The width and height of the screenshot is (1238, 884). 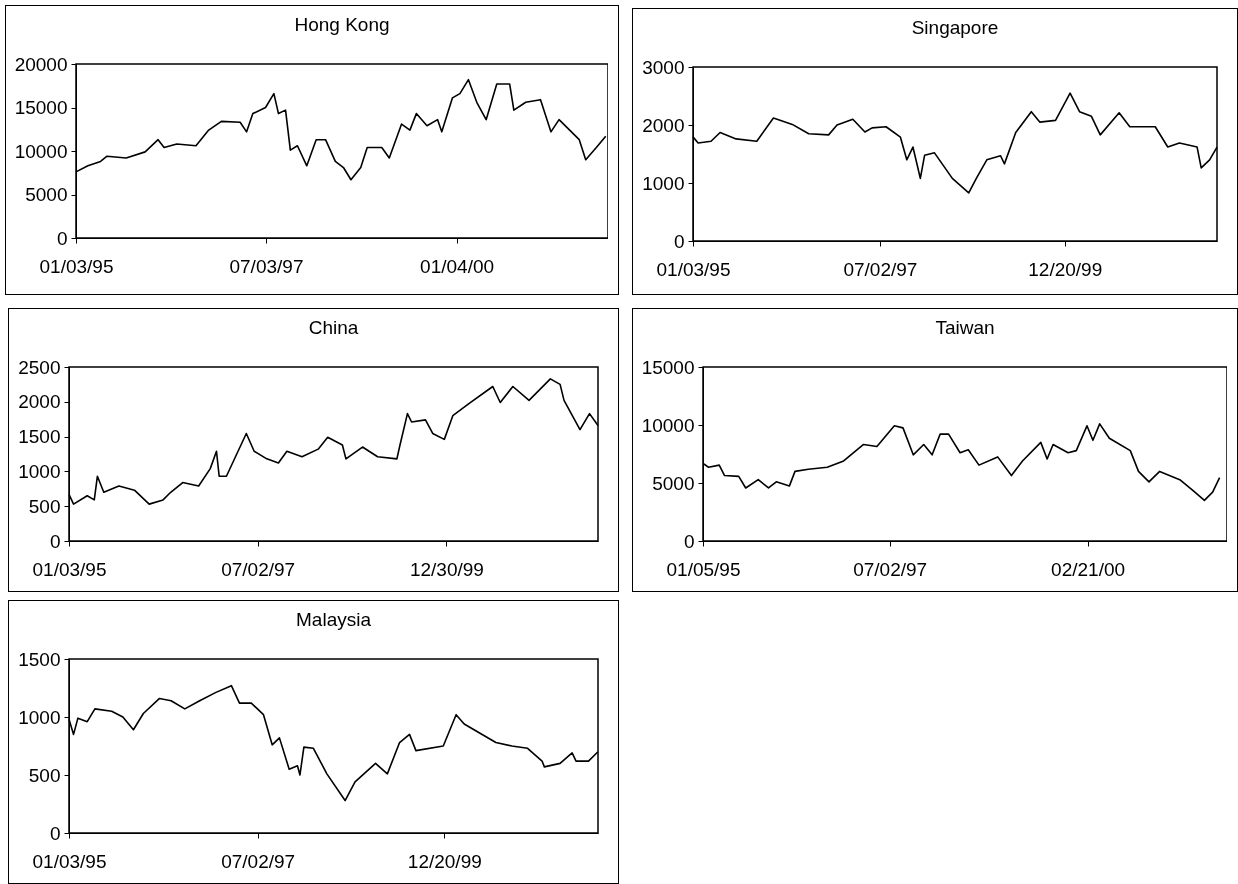 I want to click on y-tick-label: 2500, so click(x=39, y=367).